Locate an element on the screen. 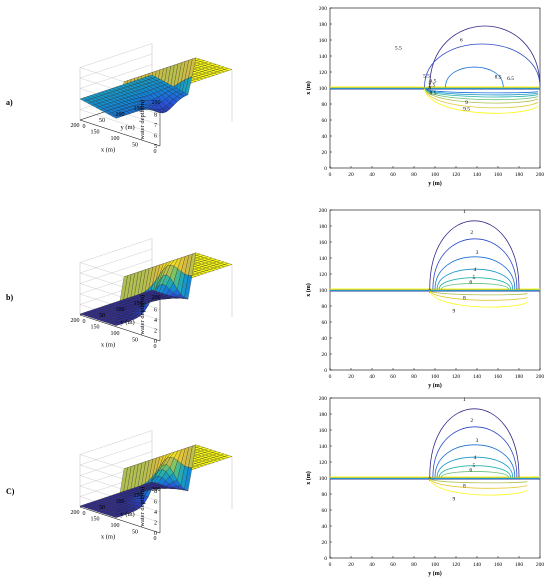  contour-label: 5.5 is located at coordinates (426, 77).